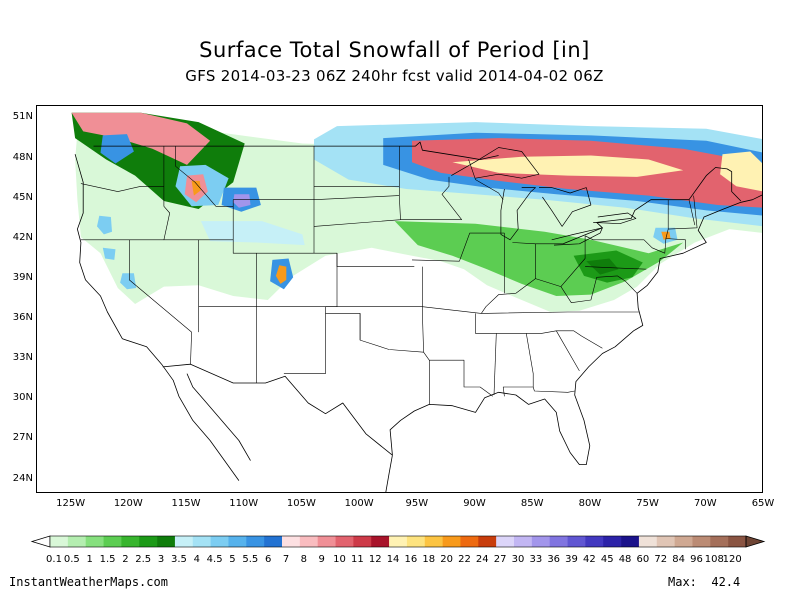  Describe the element at coordinates (196, 559) in the screenshot. I see `legend-label: 4` at that location.